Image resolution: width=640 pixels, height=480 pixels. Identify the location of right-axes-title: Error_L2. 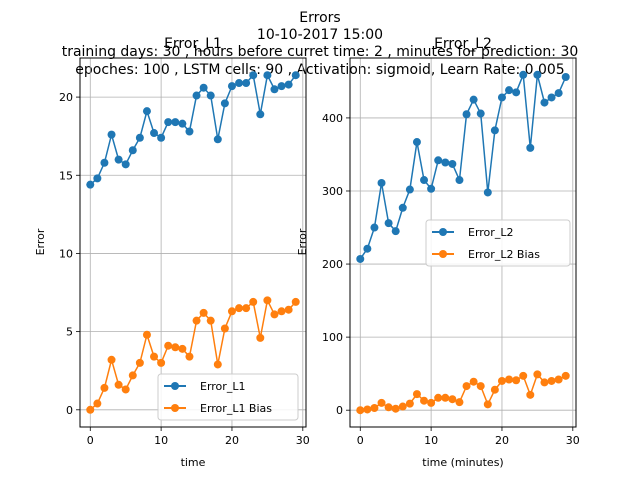
(463, 44).